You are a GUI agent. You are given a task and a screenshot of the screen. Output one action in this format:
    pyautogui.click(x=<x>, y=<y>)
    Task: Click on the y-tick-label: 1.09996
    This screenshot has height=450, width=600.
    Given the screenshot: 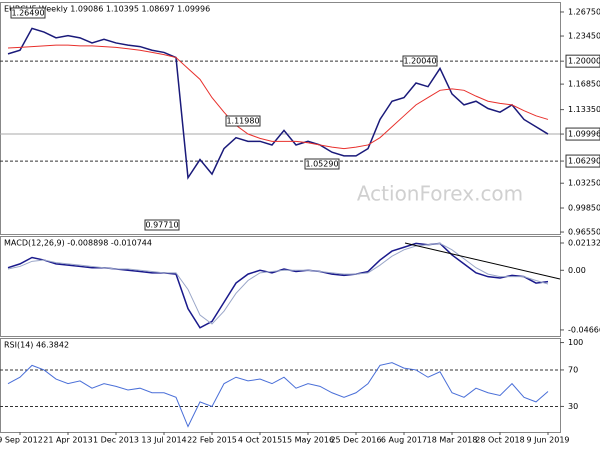 What is the action you would take?
    pyautogui.click(x=584, y=134)
    